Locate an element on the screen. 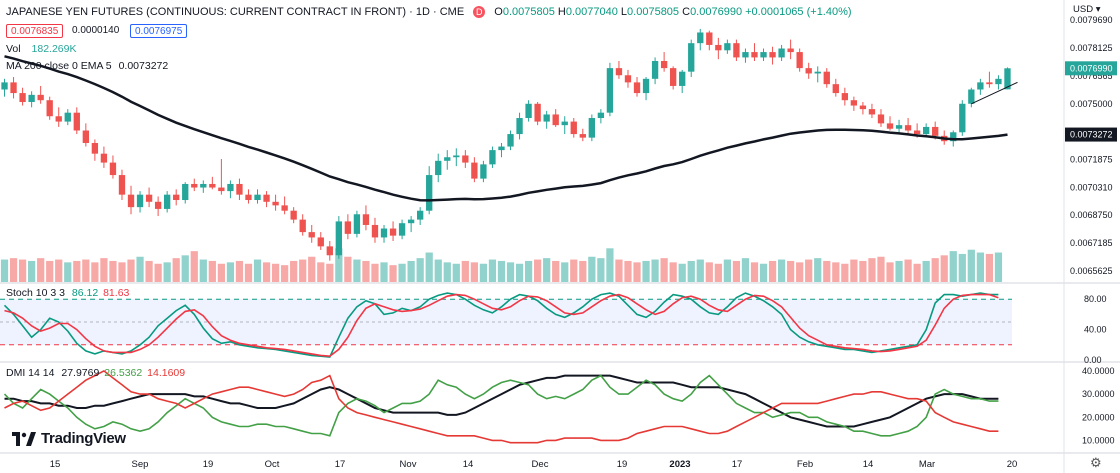 This screenshot has height=473, width=1120. trend-line is located at coordinates (994, 93).